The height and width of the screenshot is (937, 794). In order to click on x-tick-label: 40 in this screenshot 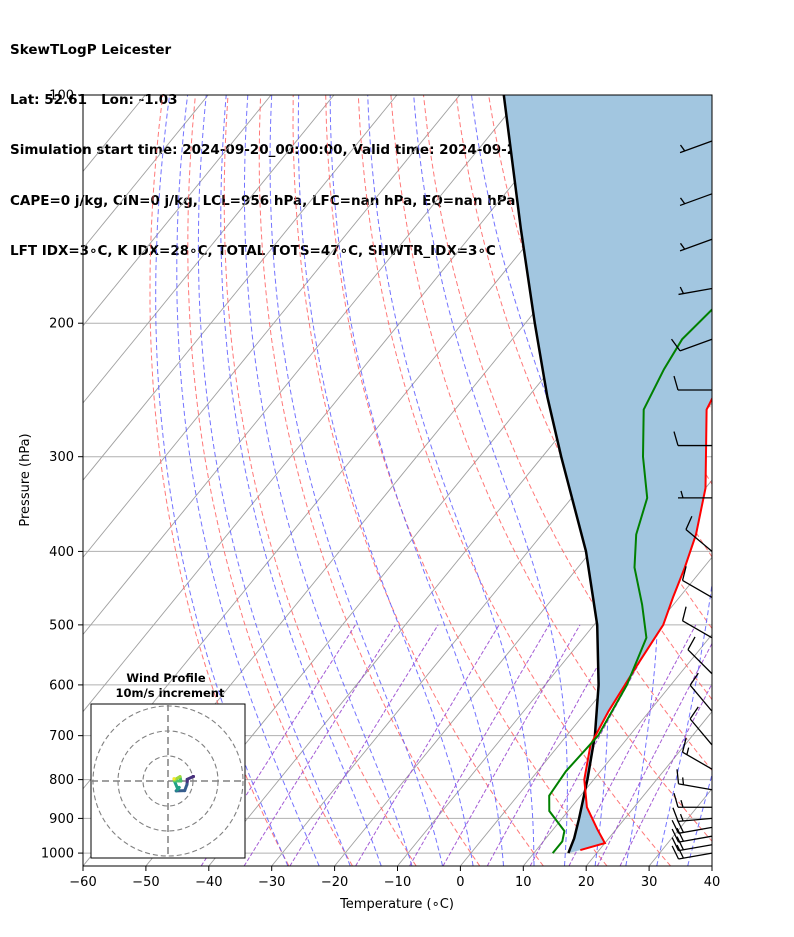, I will do `click(712, 882)`.